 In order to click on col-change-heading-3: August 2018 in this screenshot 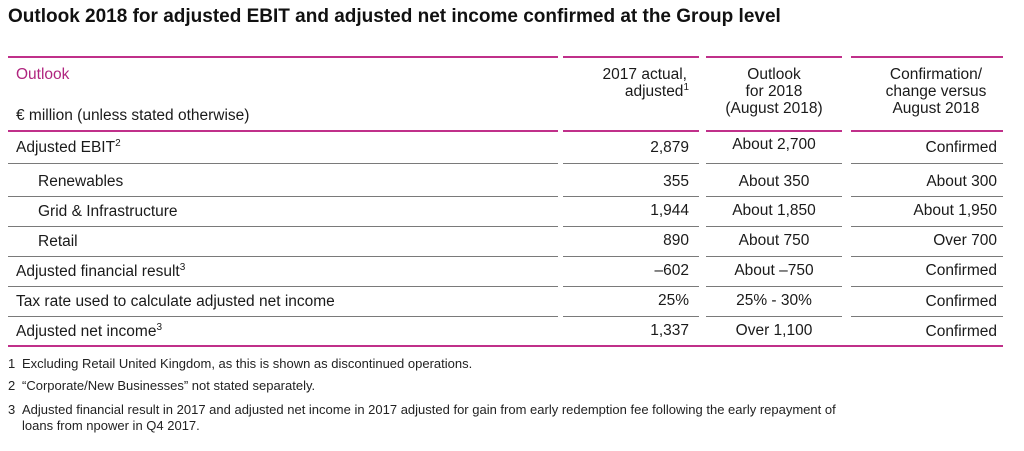, I will do `click(936, 108)`.